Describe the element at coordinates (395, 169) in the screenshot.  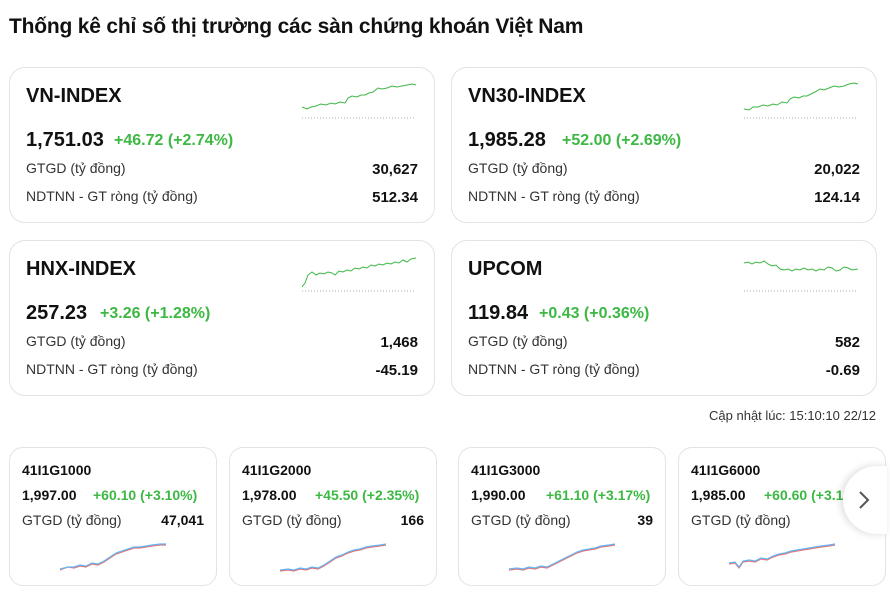
I see `gtgd-value: 30,627` at that location.